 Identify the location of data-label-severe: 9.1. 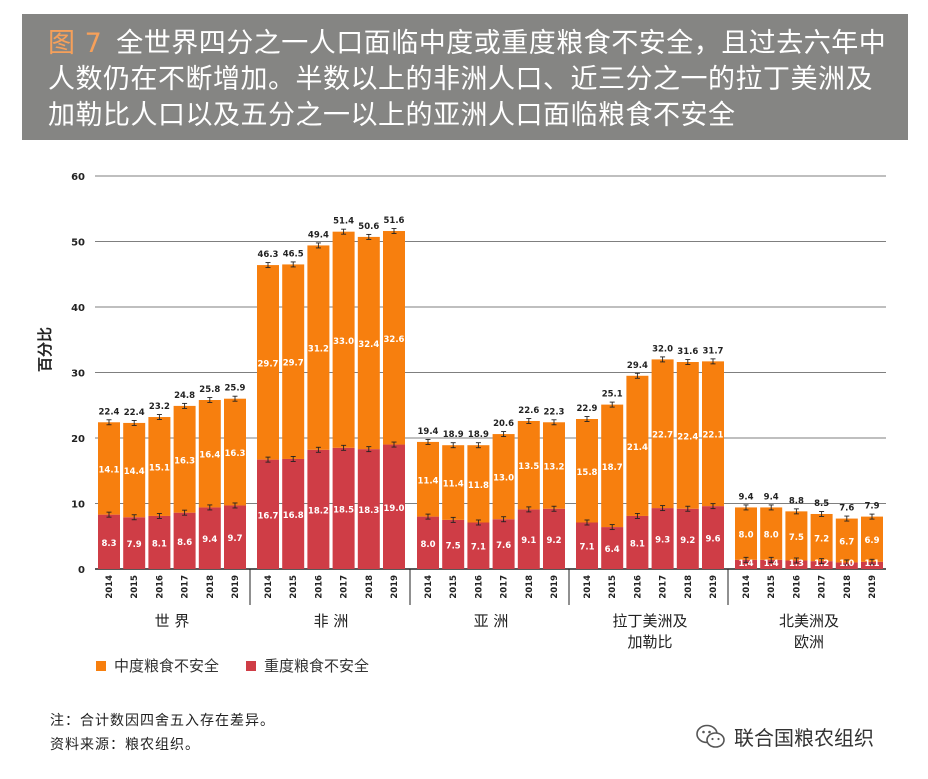
(528, 541).